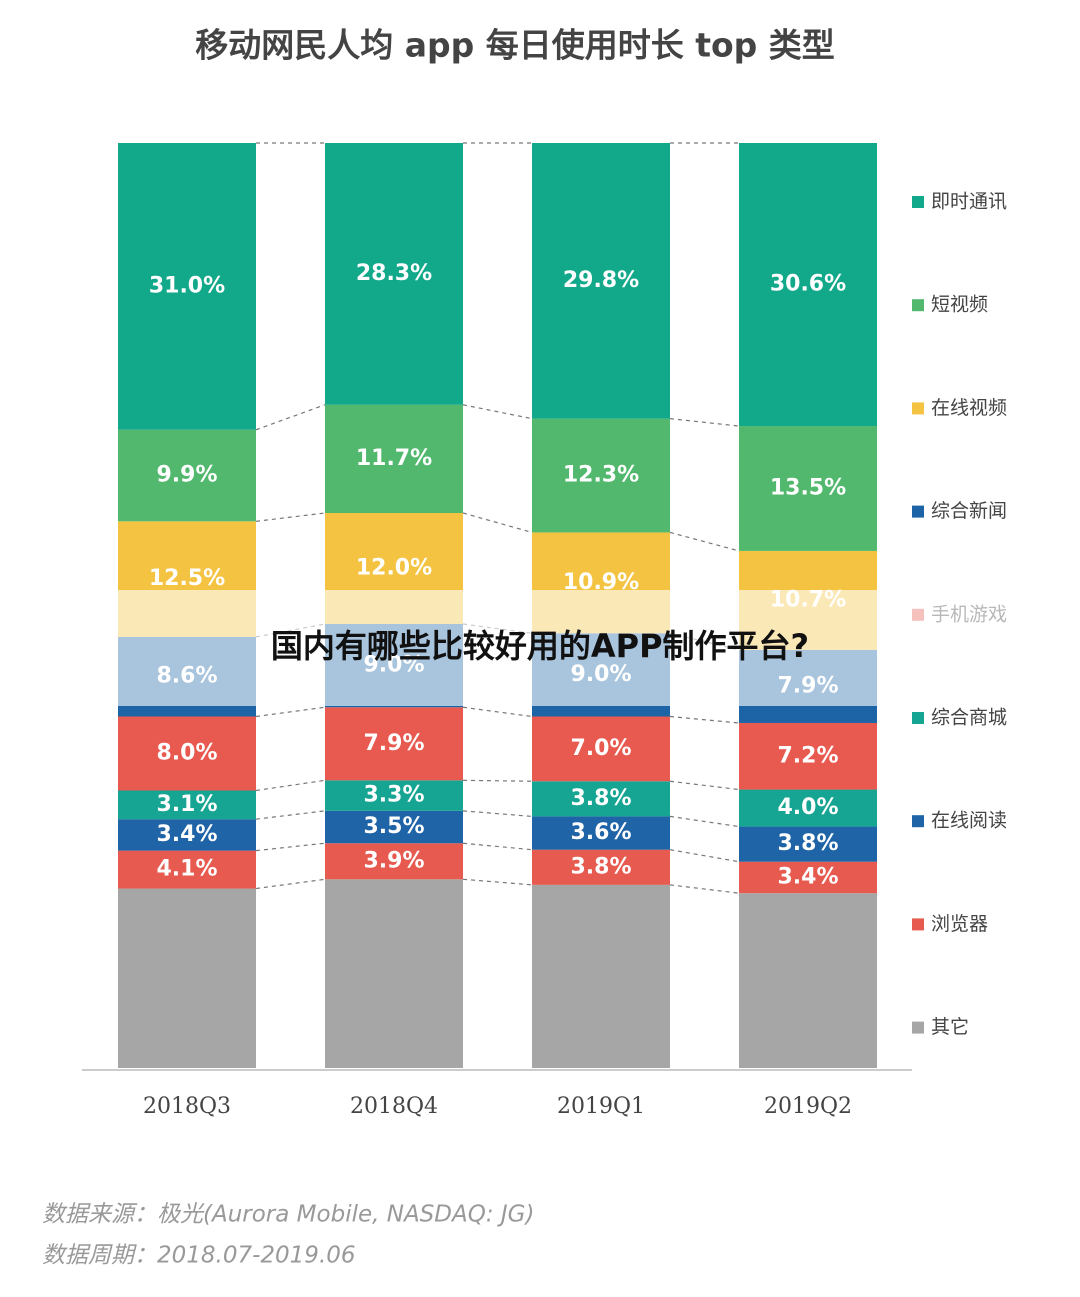 This screenshot has height=1297, width=1080. Describe the element at coordinates (959, 924) in the screenshot. I see `legend-label: 浏览器` at that location.